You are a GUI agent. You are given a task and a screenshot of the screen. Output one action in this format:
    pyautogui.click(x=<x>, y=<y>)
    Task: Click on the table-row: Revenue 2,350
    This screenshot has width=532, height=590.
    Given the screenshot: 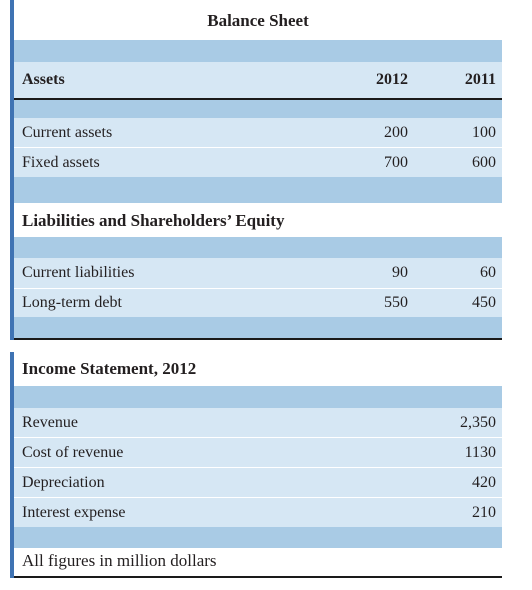 What is the action you would take?
    pyautogui.click(x=258, y=422)
    